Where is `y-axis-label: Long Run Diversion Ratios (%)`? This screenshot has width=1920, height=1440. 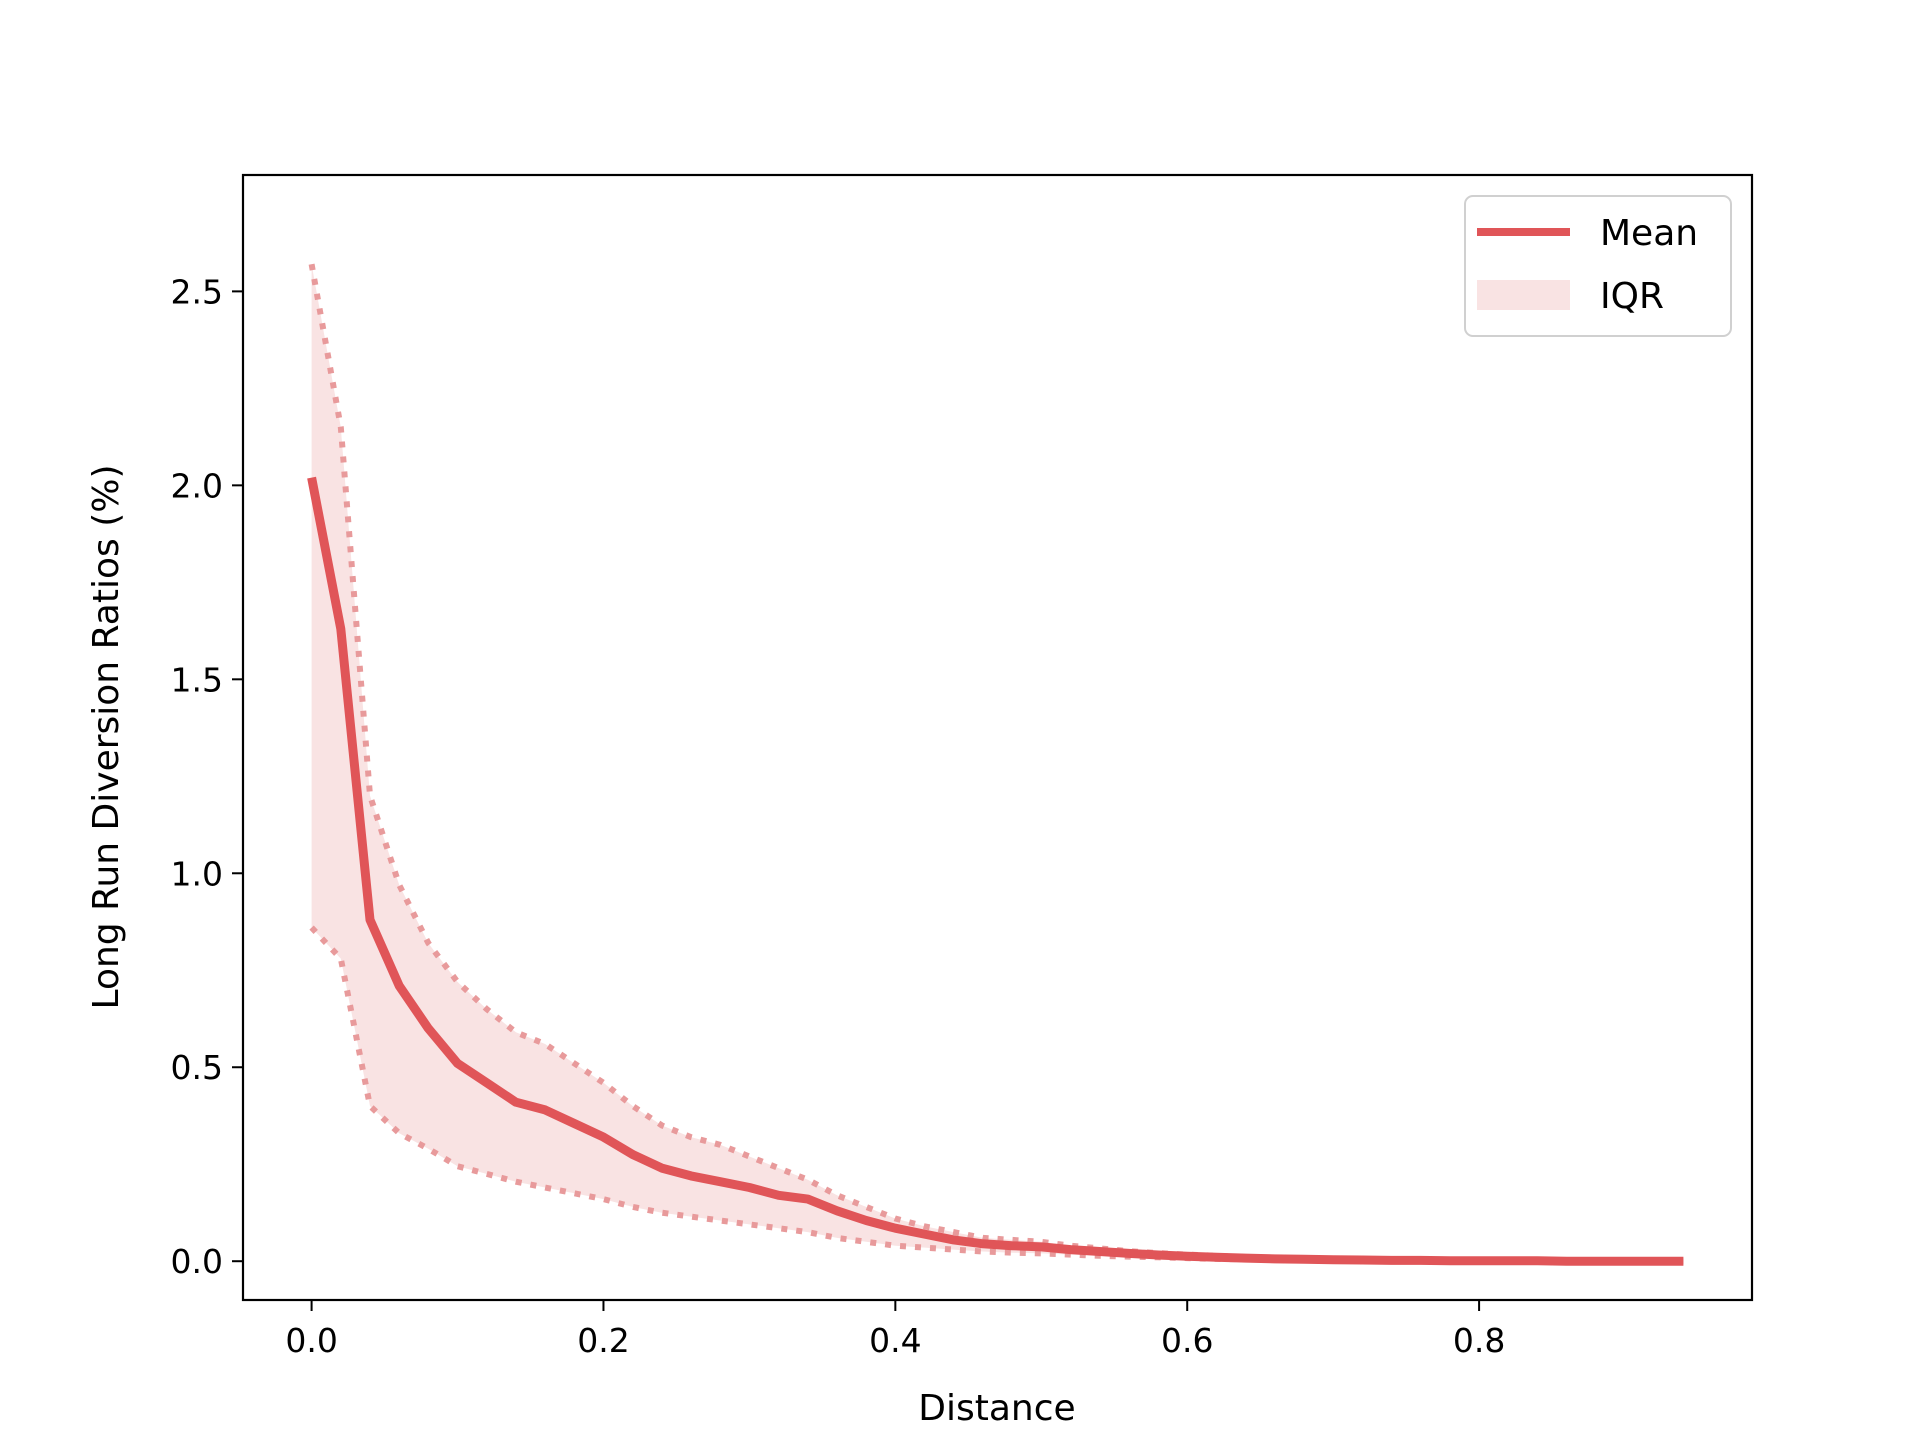
y-axis-label: Long Run Diversion Ratios (%) is located at coordinates (106, 737).